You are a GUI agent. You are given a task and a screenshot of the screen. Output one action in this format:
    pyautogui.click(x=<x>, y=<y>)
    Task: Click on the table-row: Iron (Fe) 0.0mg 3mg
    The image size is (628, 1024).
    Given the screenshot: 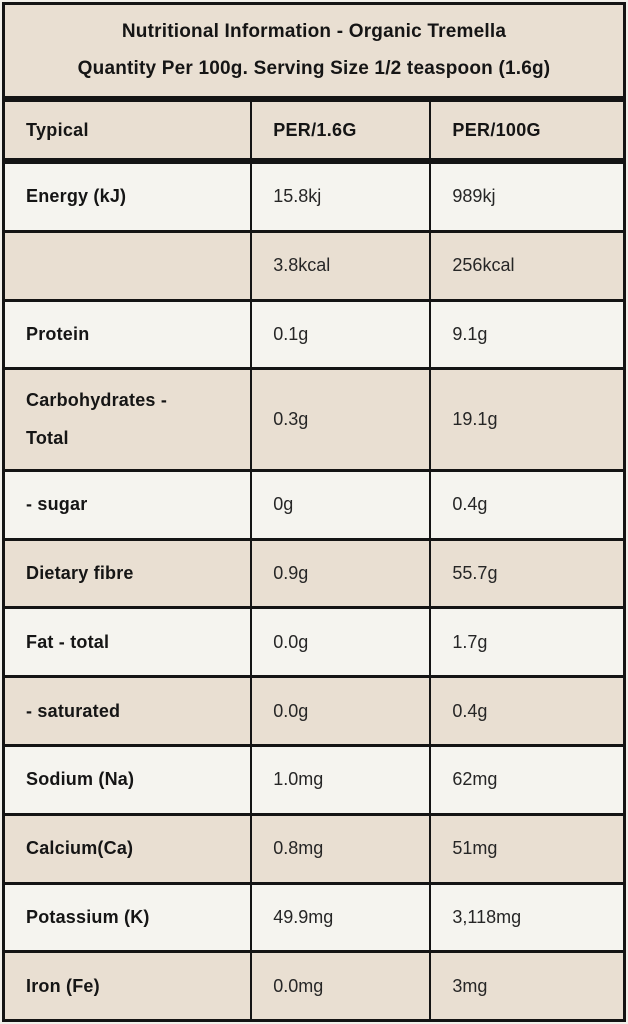 What is the action you would take?
    pyautogui.click(x=314, y=986)
    